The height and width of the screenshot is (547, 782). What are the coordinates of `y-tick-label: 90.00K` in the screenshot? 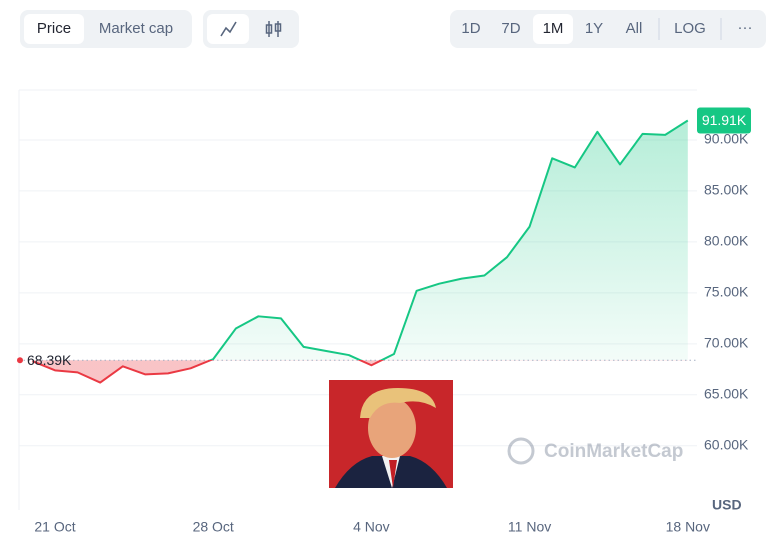 It's located at (726, 139).